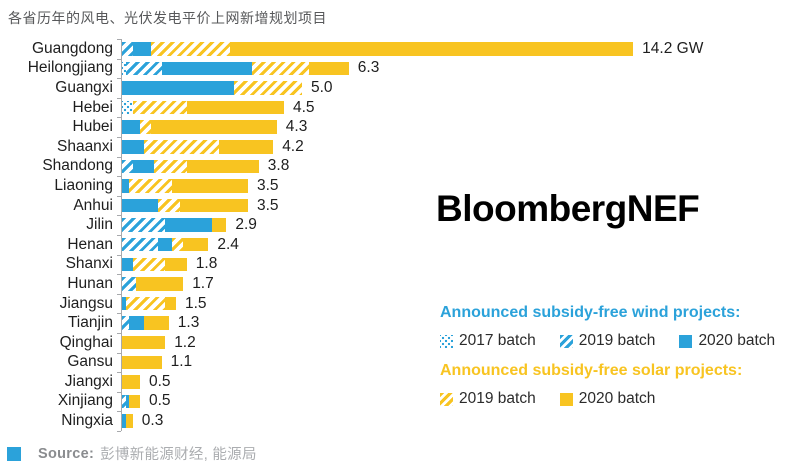 This screenshot has height=472, width=800. I want to click on bar-row: Hunan 1.7, so click(400, 284).